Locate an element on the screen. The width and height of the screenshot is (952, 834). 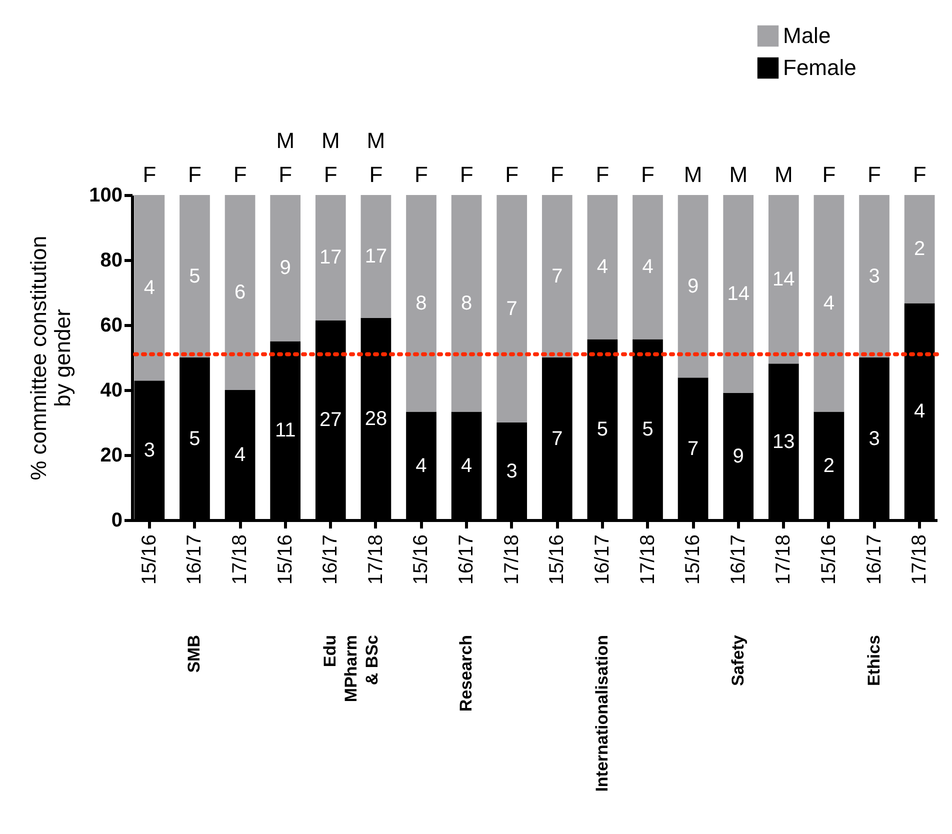
text: SMB is located at coordinates (194, 654).